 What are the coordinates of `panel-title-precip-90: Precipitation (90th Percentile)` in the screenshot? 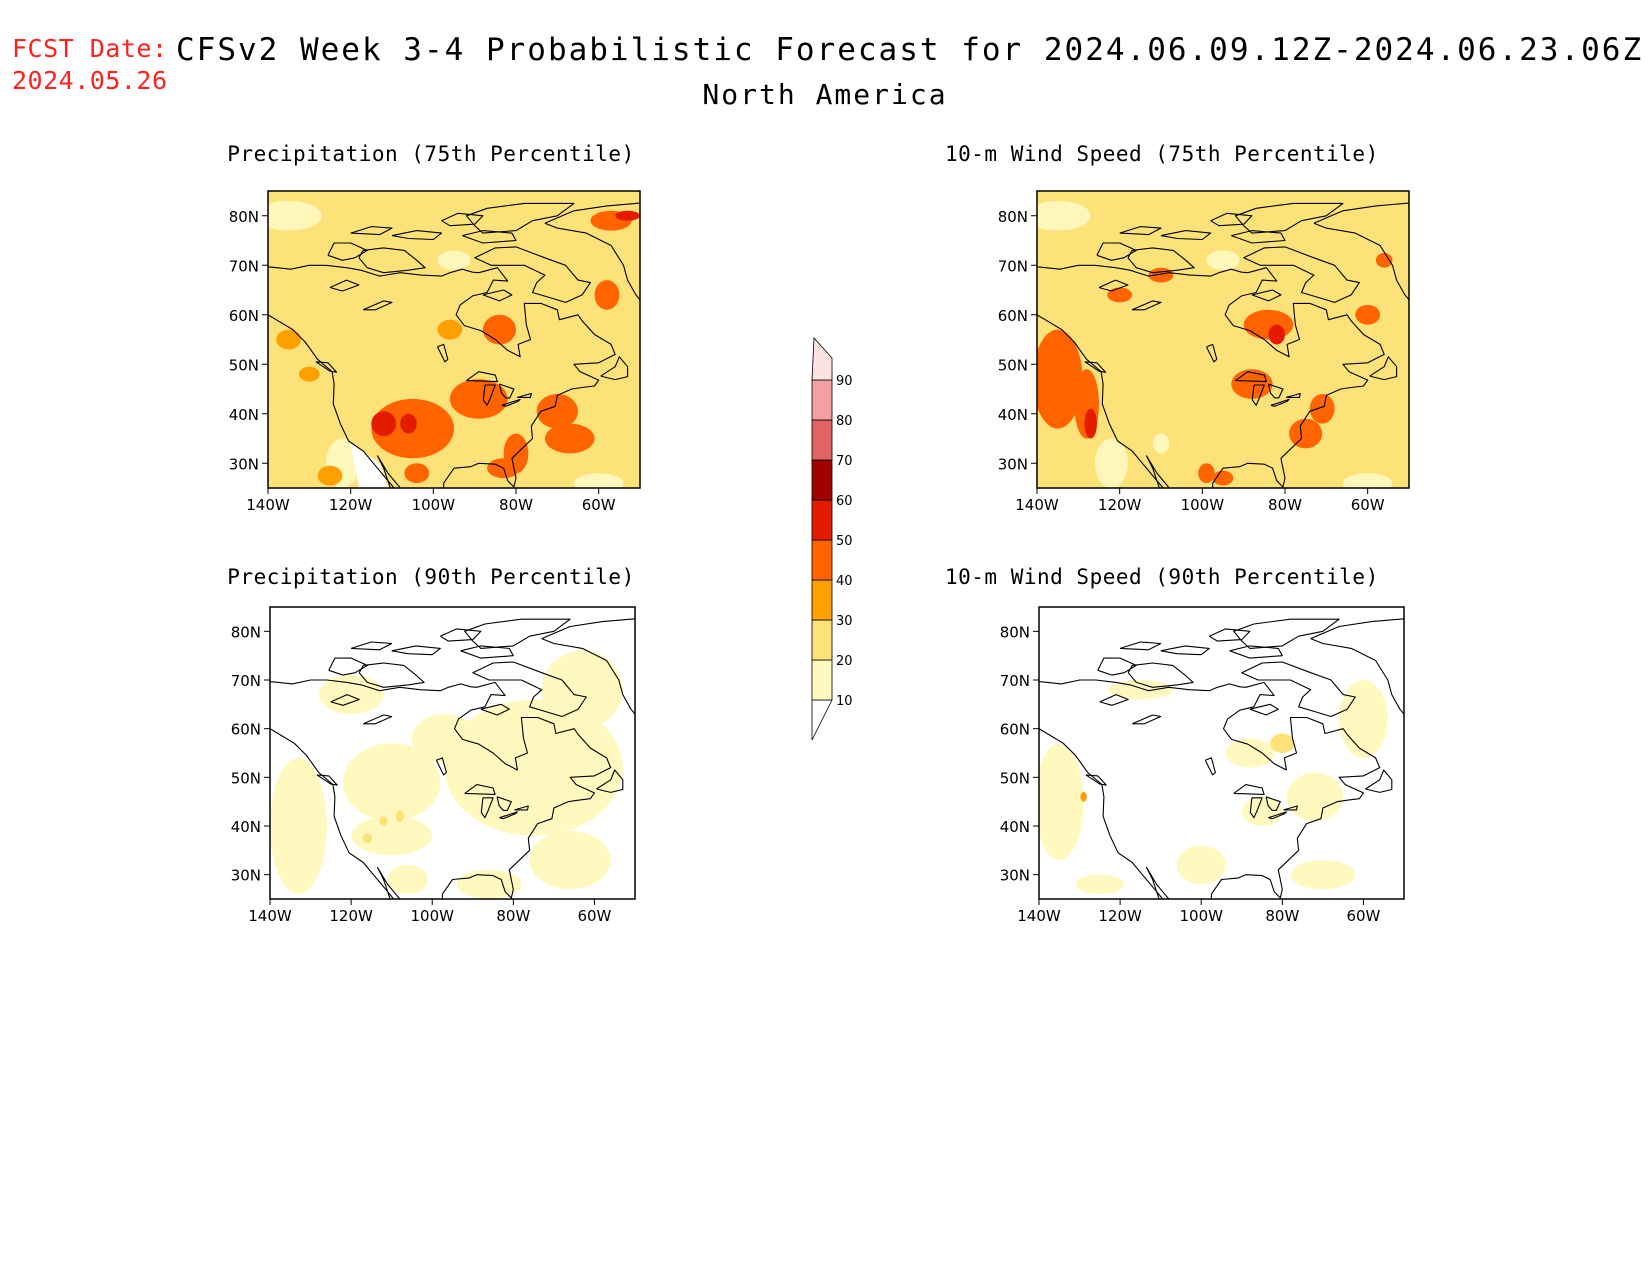 It's located at (431, 577).